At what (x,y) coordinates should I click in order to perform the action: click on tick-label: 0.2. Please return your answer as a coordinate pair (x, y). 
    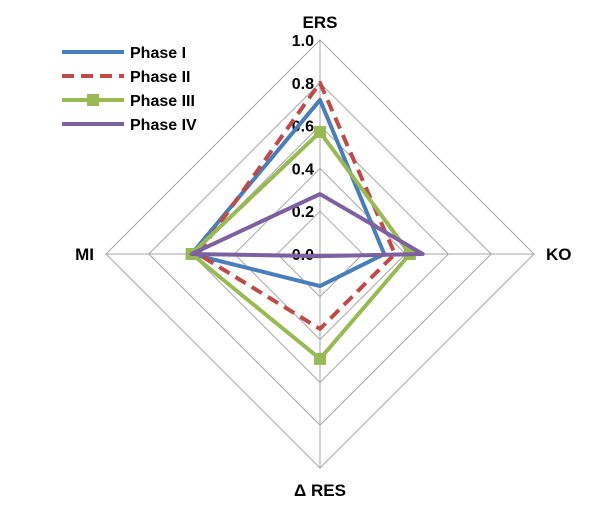
    Looking at the image, I should click on (303, 212).